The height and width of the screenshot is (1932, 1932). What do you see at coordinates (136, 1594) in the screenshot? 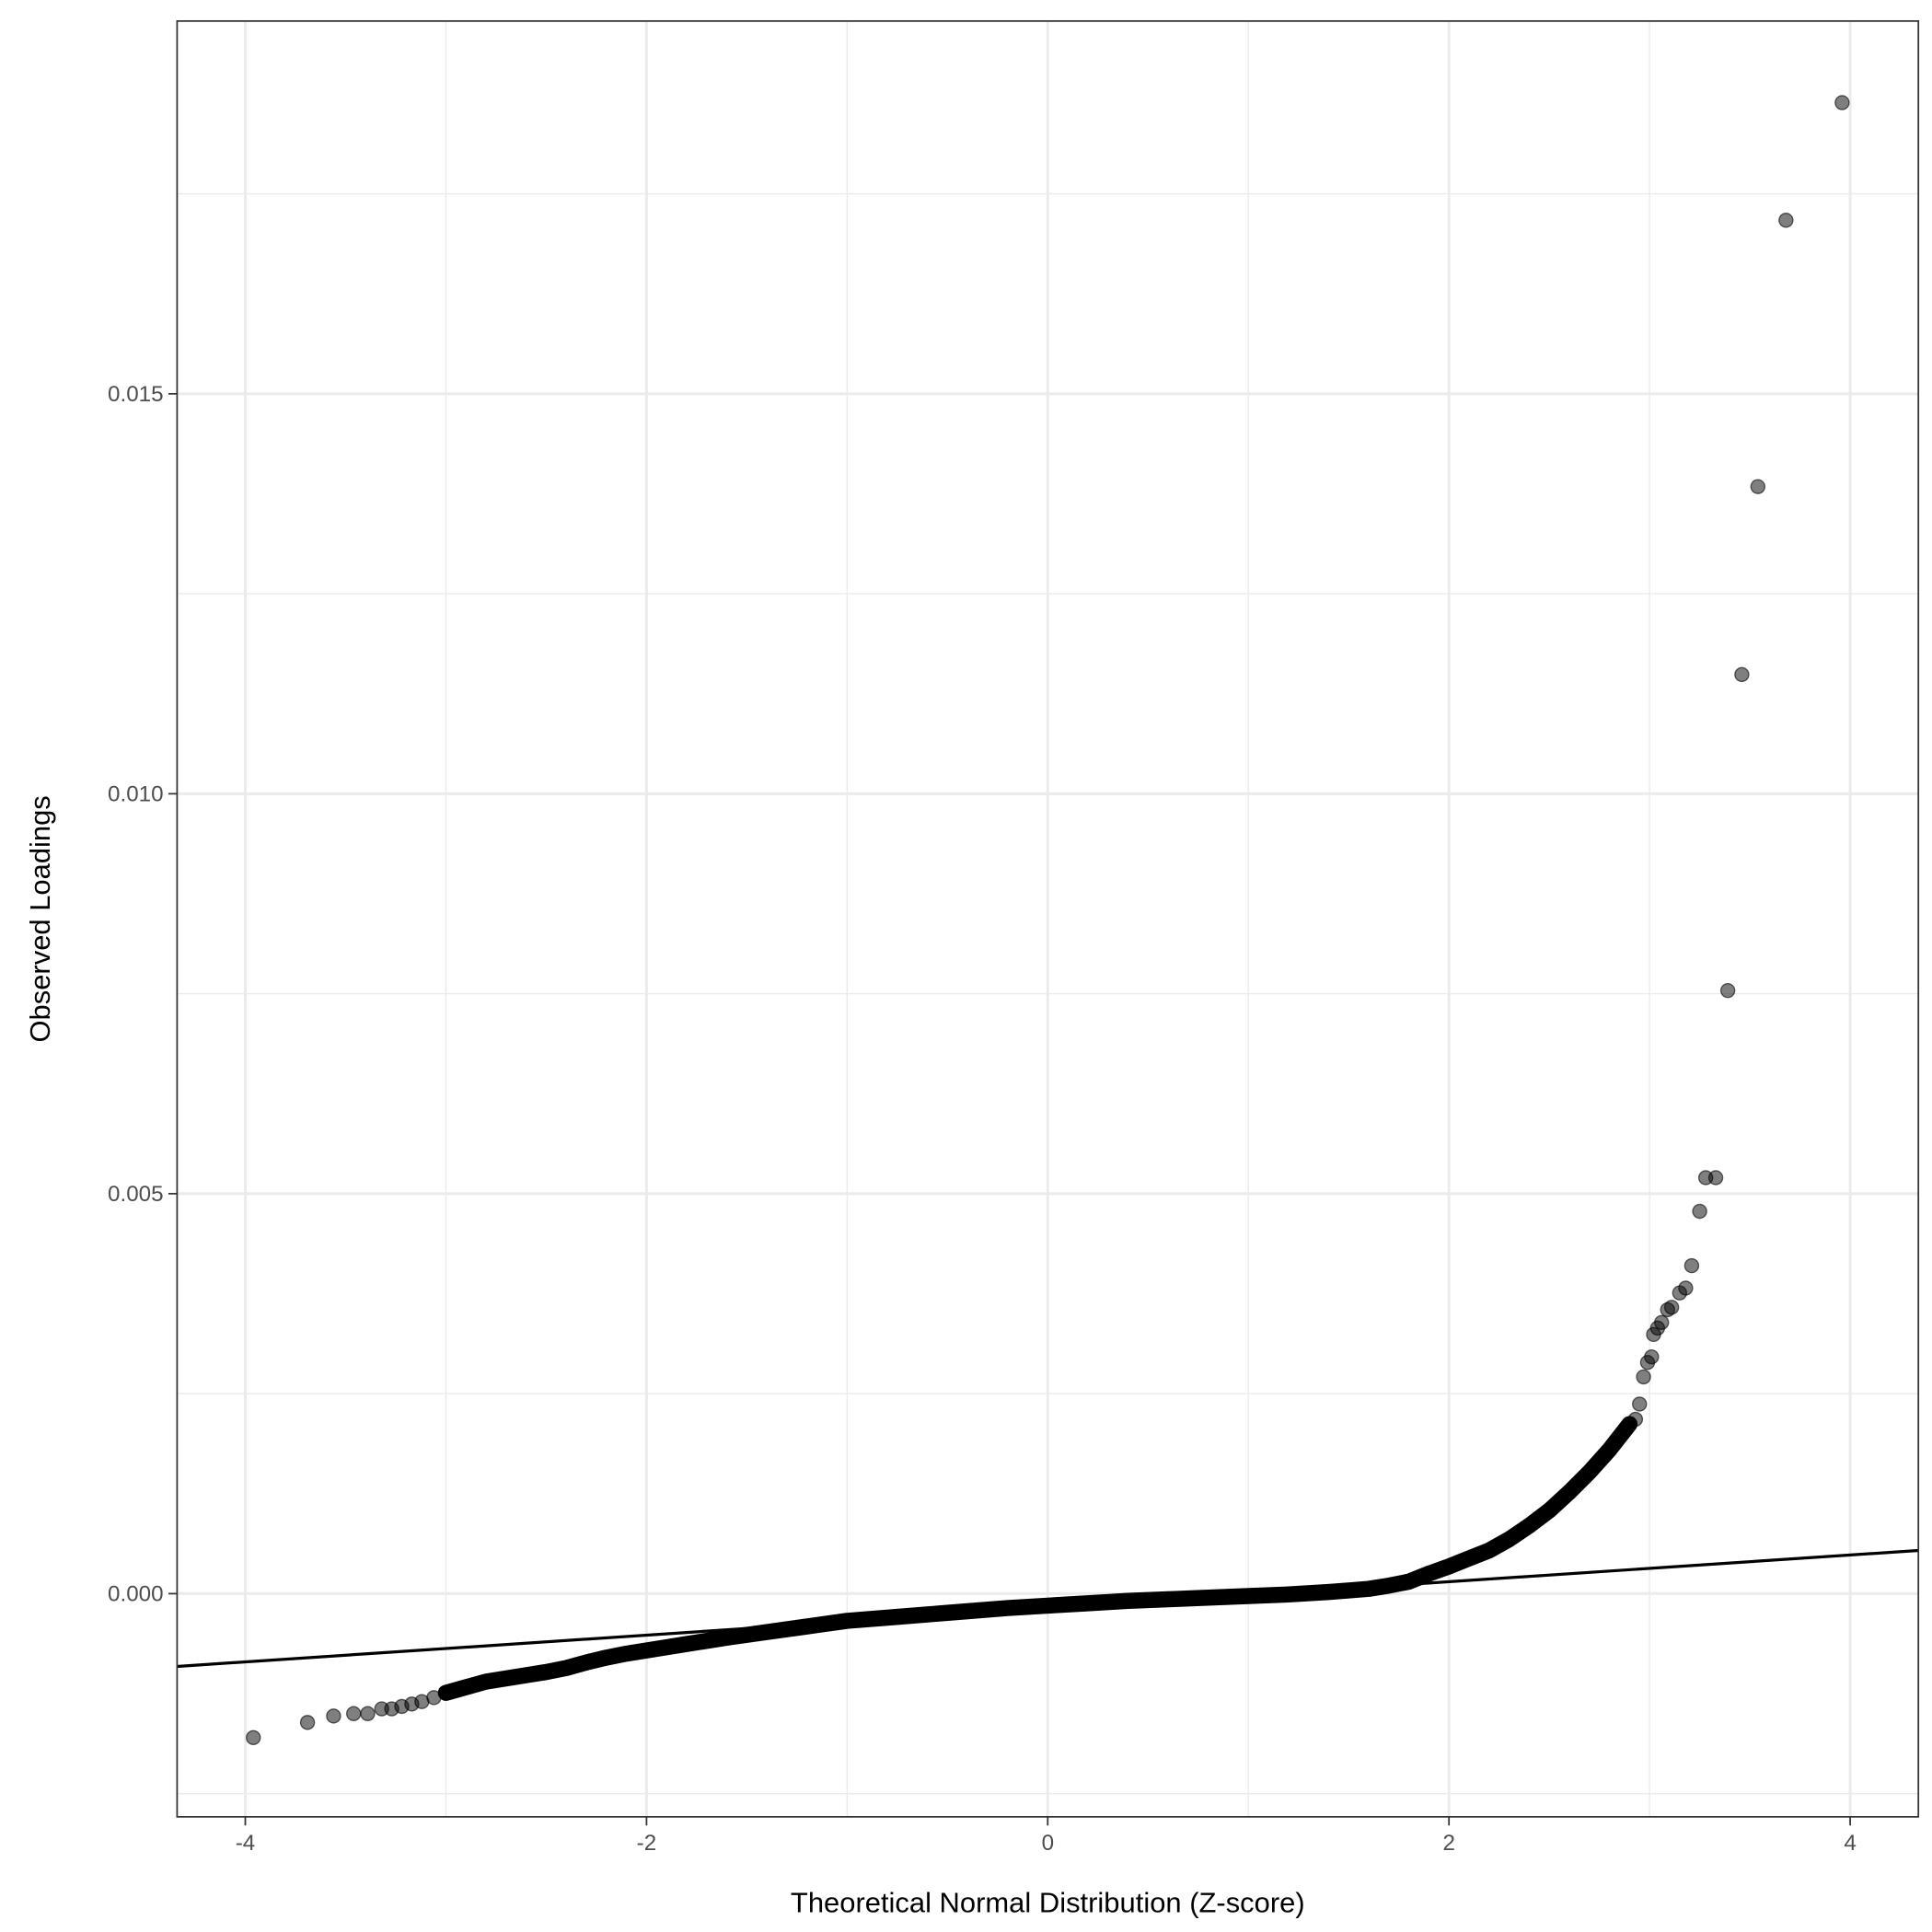
I see `y-tick-label: 0.000` at bounding box center [136, 1594].